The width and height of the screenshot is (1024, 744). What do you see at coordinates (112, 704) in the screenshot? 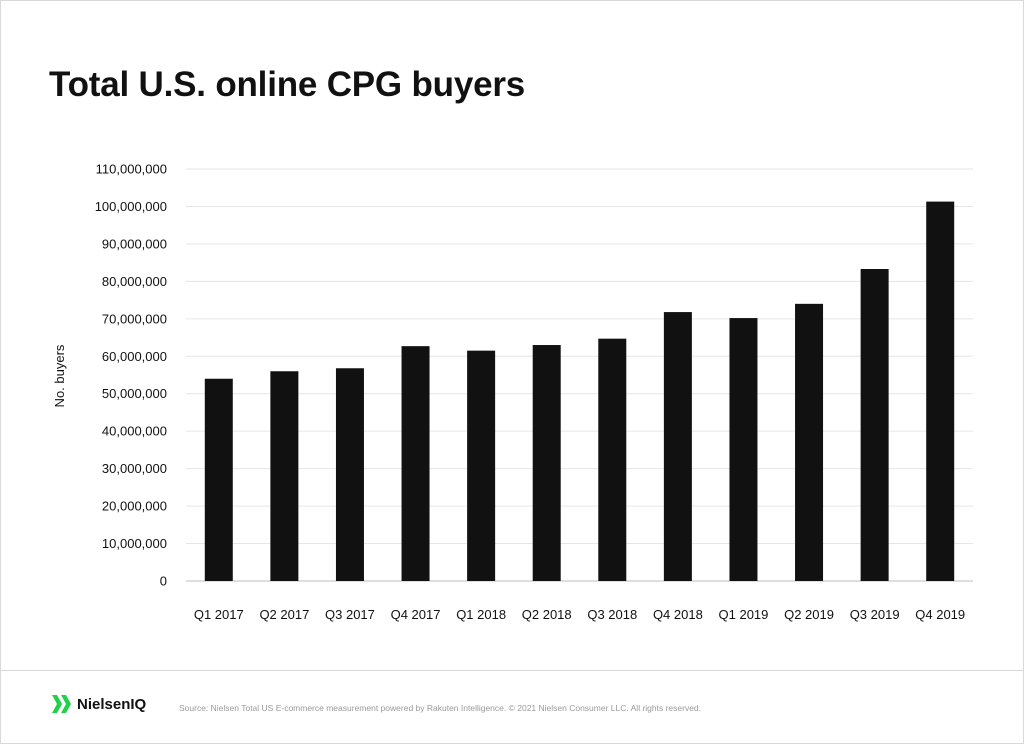
I see `brand-name: NielsenIQ` at bounding box center [112, 704].